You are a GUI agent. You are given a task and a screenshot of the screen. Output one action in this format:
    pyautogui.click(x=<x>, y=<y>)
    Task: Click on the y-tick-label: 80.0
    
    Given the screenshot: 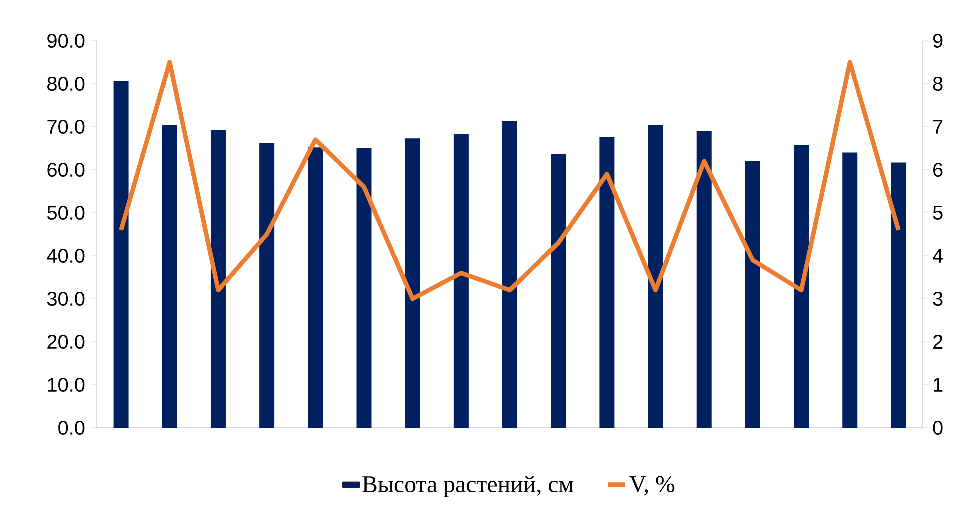 What is the action you would take?
    pyautogui.click(x=66, y=84)
    